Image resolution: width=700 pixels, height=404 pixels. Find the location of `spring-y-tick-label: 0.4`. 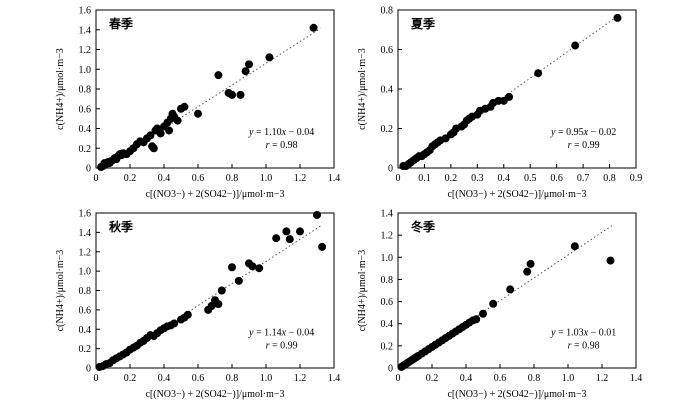

spring-y-tick-label: 0.4 is located at coordinates (85, 129).